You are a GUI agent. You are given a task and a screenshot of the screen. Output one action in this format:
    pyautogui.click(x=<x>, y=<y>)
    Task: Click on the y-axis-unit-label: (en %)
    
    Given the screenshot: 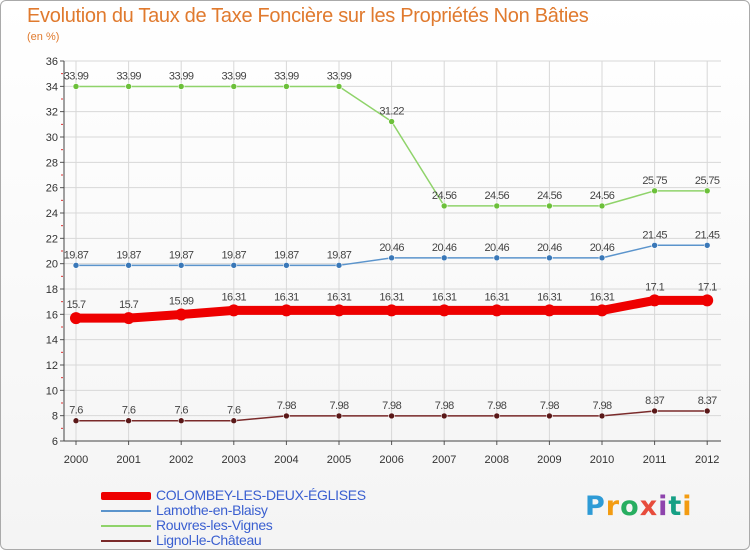 What is the action you would take?
    pyautogui.click(x=43, y=37)
    